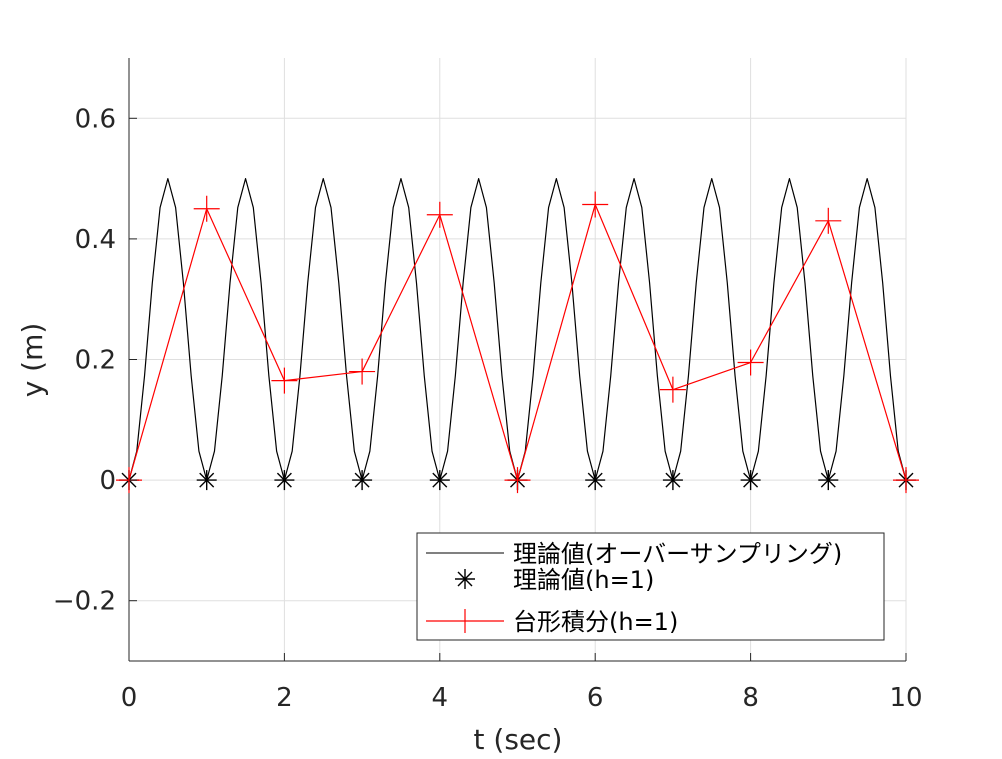 The width and height of the screenshot is (1002, 759). I want to click on legend-label-theory-oversampling: 理論値(オーバーサンプリング), so click(677, 554).